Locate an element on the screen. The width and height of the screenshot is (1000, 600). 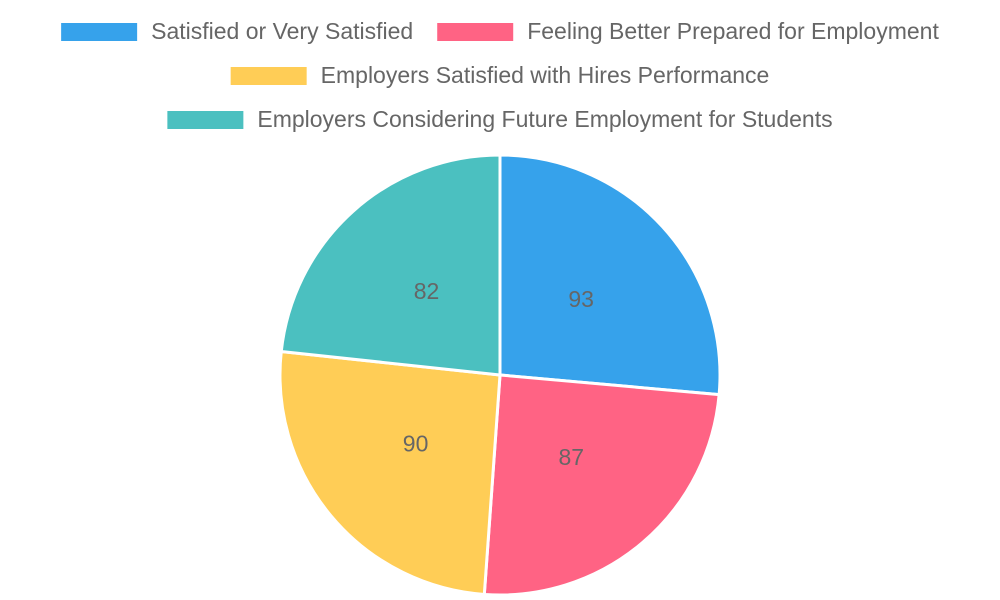
legend-item: Satisfied or Very Satisfied is located at coordinates (237, 31).